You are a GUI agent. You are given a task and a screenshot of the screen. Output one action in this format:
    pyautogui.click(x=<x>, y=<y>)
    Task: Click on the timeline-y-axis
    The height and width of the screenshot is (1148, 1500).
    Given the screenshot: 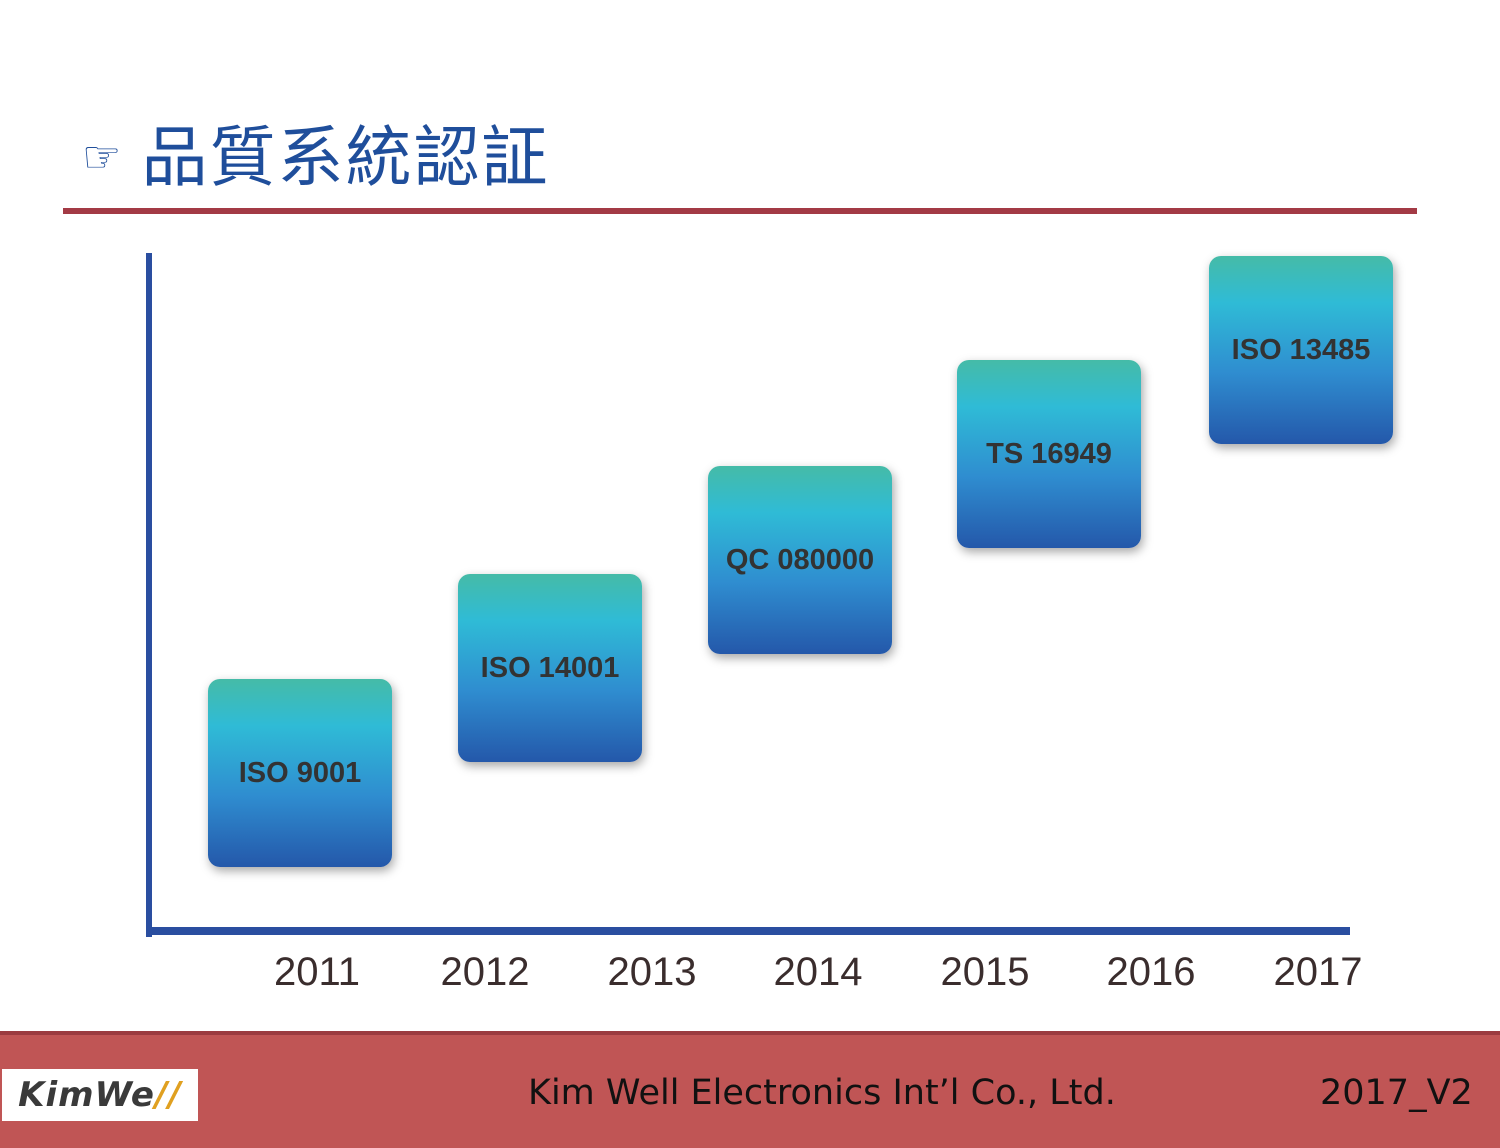 What is the action you would take?
    pyautogui.click(x=149, y=595)
    